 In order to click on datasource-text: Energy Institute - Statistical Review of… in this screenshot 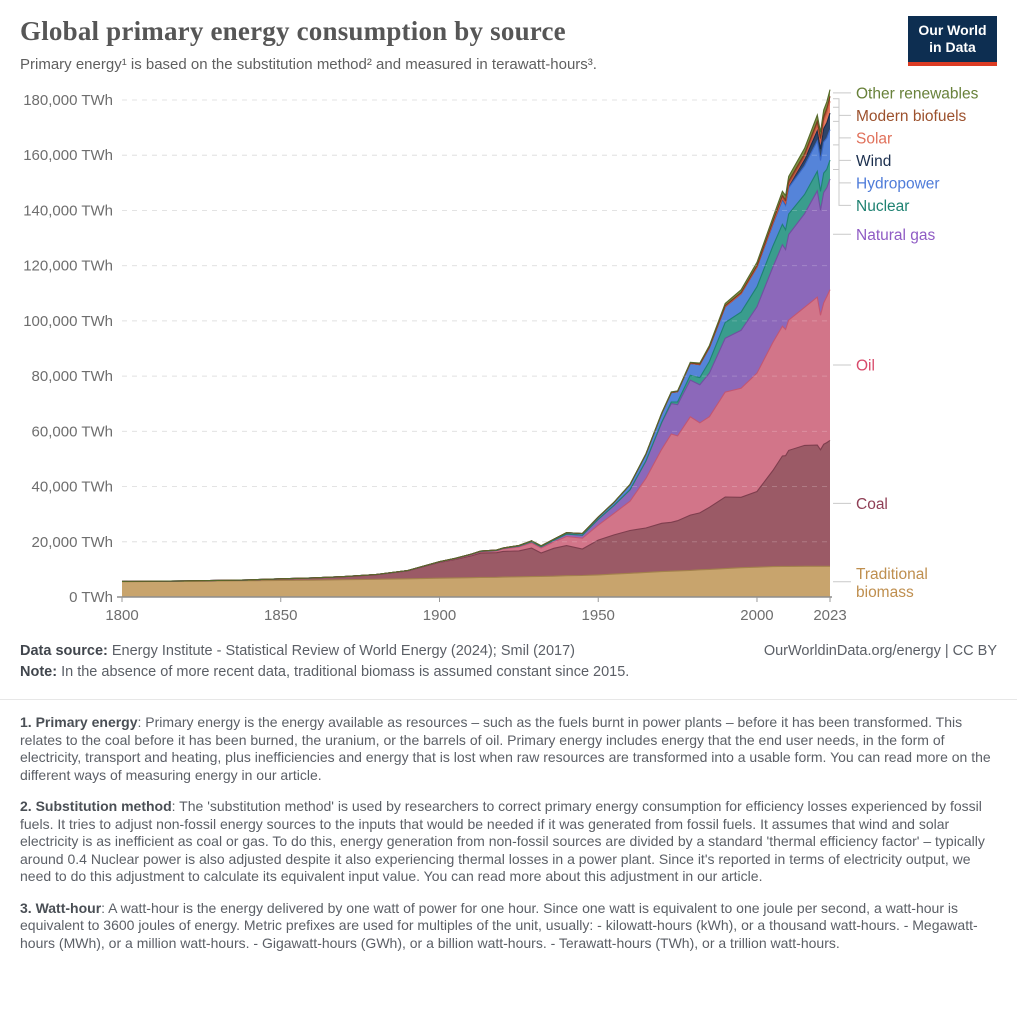, I will do `click(343, 651)`.